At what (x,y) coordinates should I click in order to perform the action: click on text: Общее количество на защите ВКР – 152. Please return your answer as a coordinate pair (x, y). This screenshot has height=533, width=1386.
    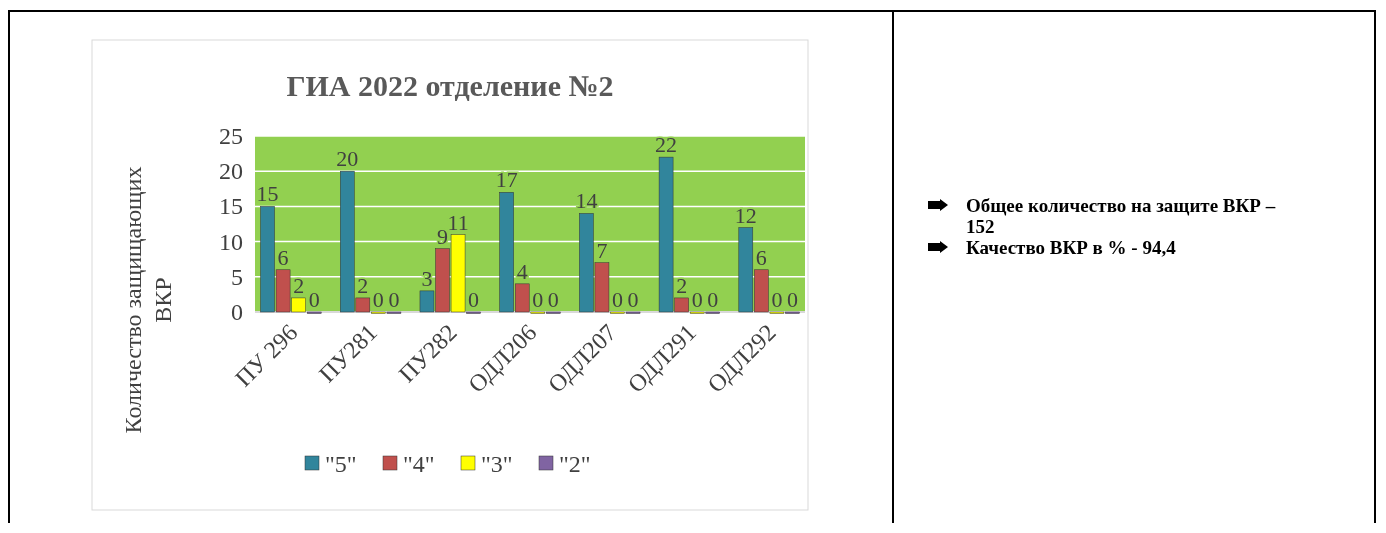
    Looking at the image, I should click on (1121, 216).